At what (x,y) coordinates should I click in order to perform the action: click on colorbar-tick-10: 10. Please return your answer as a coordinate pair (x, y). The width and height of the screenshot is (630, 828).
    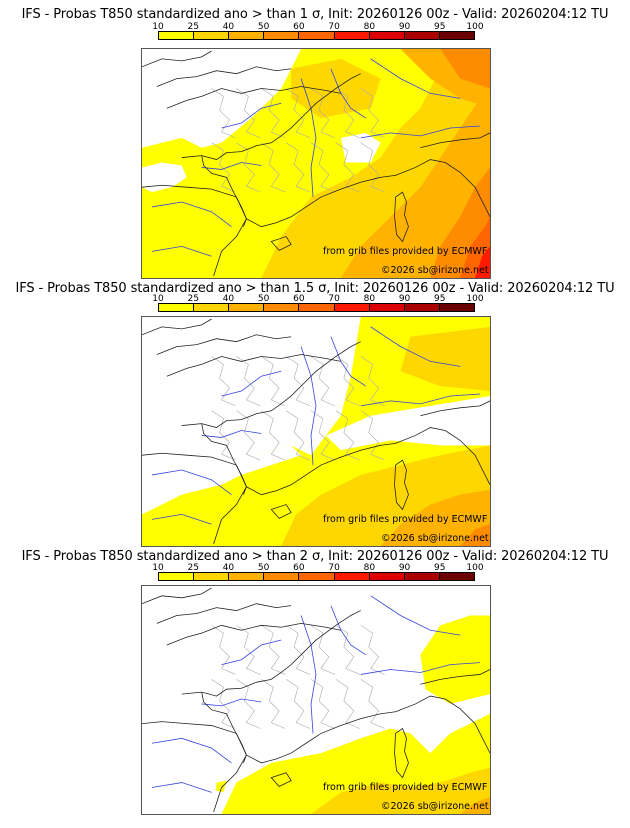
    Looking at the image, I should click on (158, 299).